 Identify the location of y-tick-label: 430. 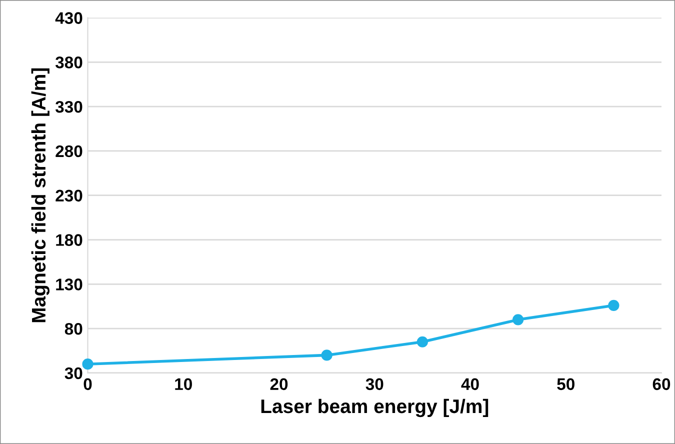
(68, 18).